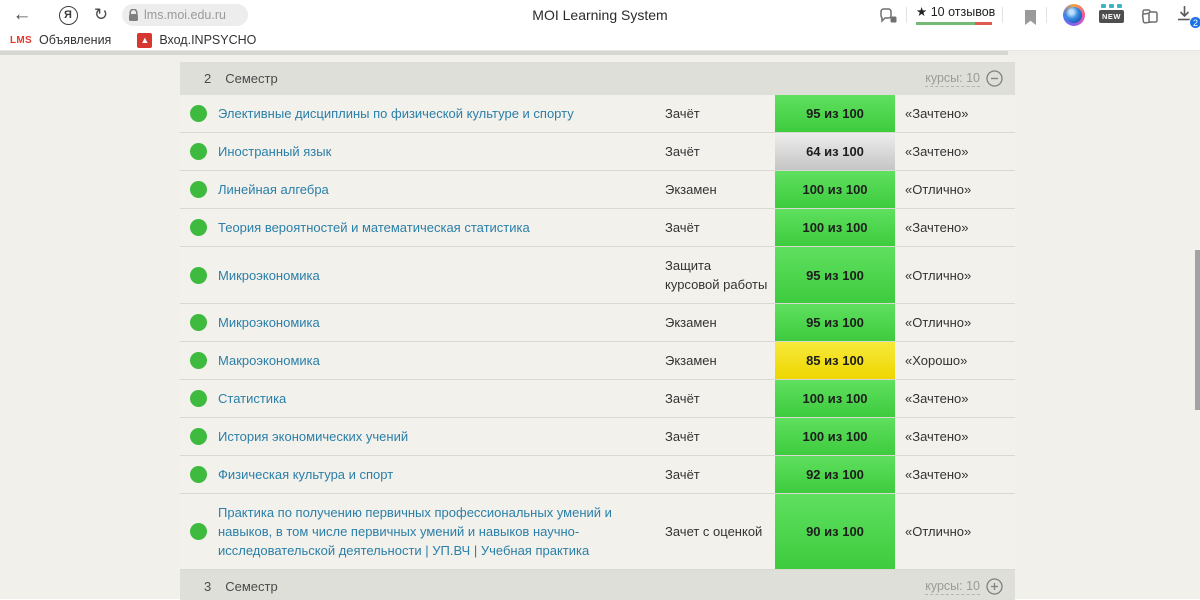  What do you see at coordinates (273, 189) in the screenshot?
I see `course-link: Линейная алгебра` at bounding box center [273, 189].